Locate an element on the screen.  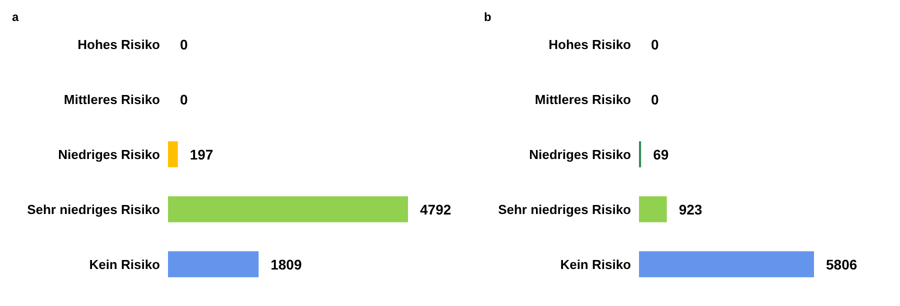
text: a is located at coordinates (15, 17).